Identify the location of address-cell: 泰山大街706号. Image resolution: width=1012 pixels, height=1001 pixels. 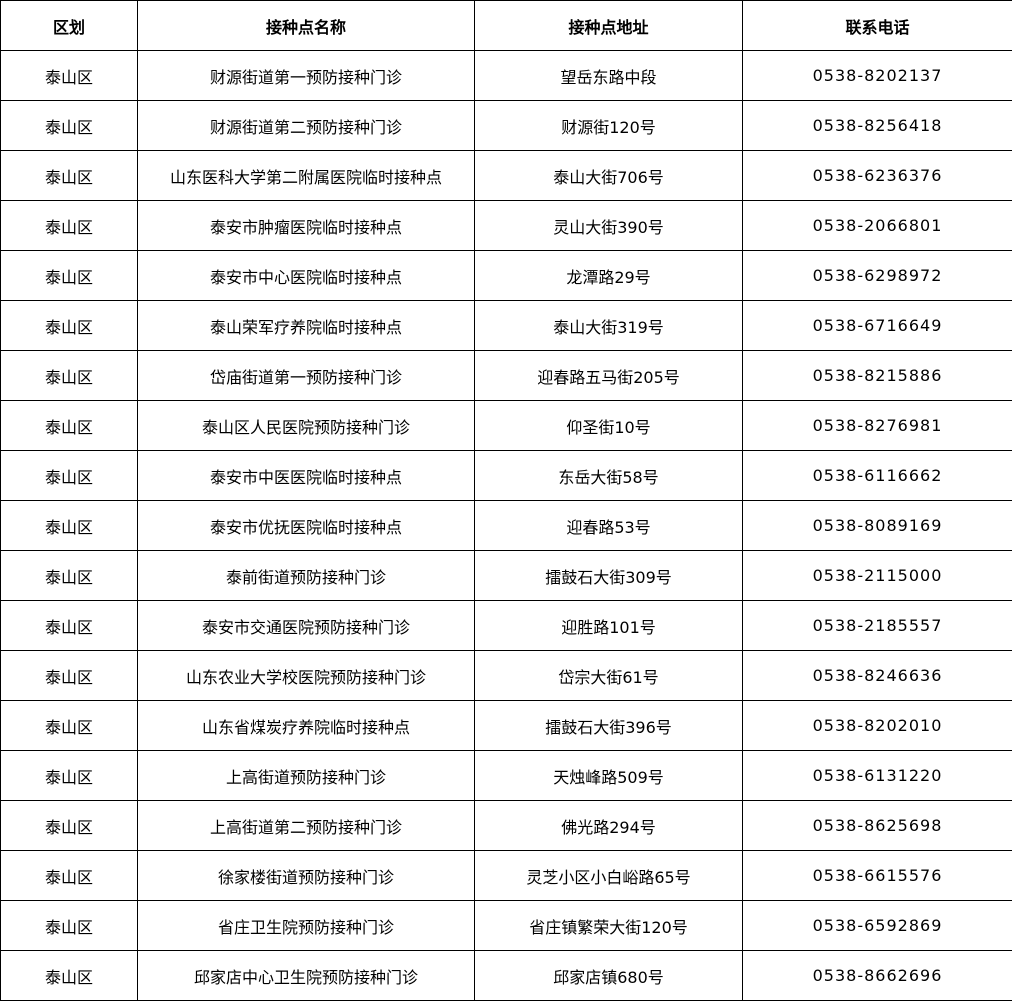
(608, 175).